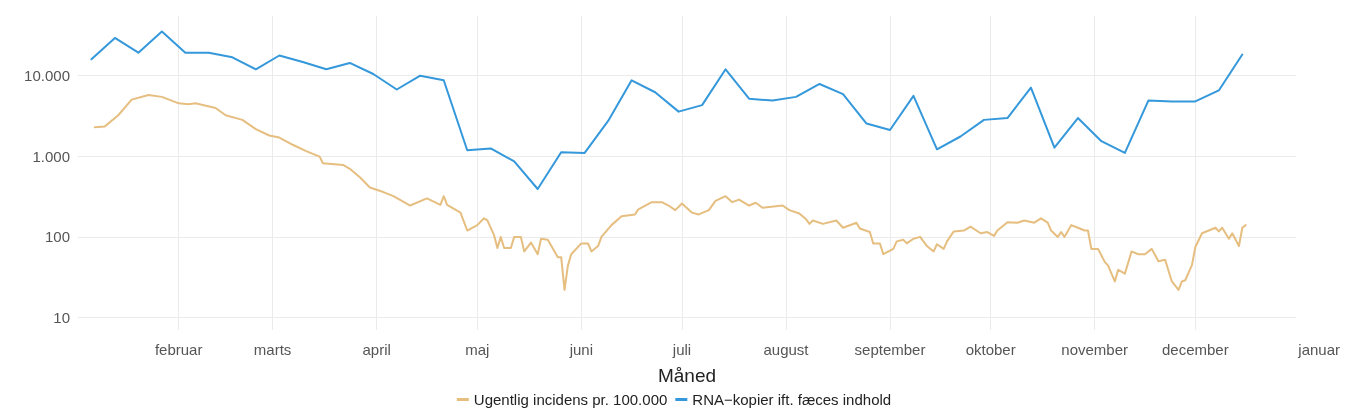 The image size is (1348, 420). What do you see at coordinates (1319, 349) in the screenshot?
I see `text: januar` at bounding box center [1319, 349].